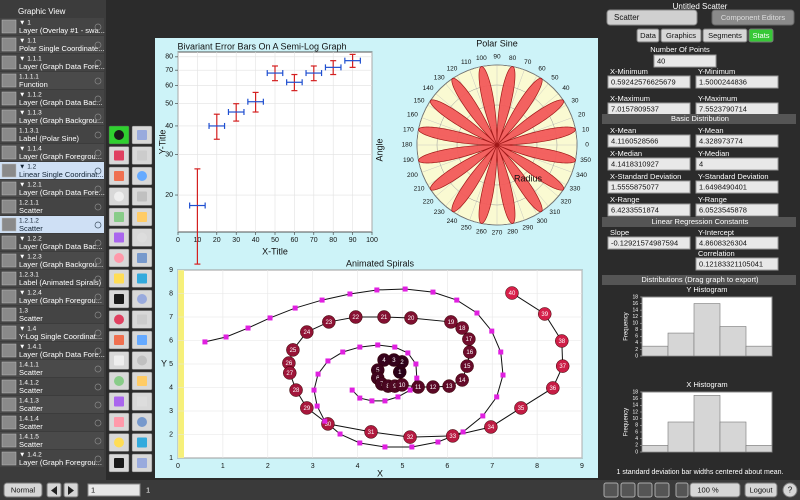  Describe the element at coordinates (566, 88) in the screenshot. I see `angle-tick-label: 40` at that location.